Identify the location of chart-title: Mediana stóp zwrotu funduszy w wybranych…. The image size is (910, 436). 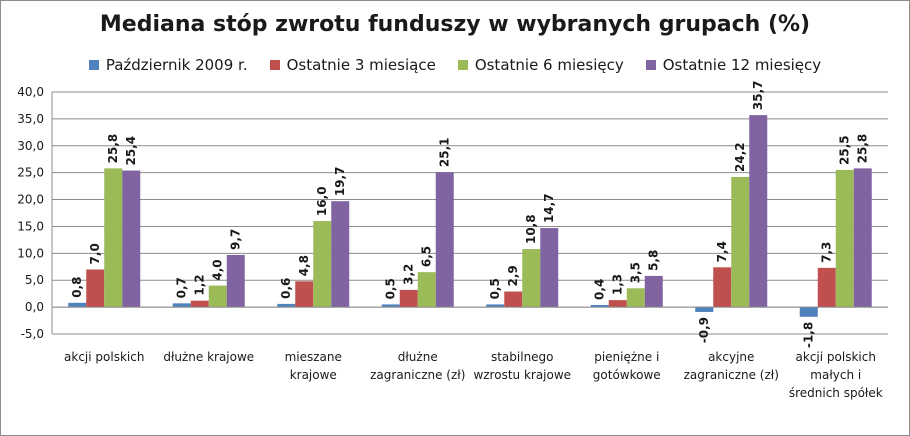
(455, 24).